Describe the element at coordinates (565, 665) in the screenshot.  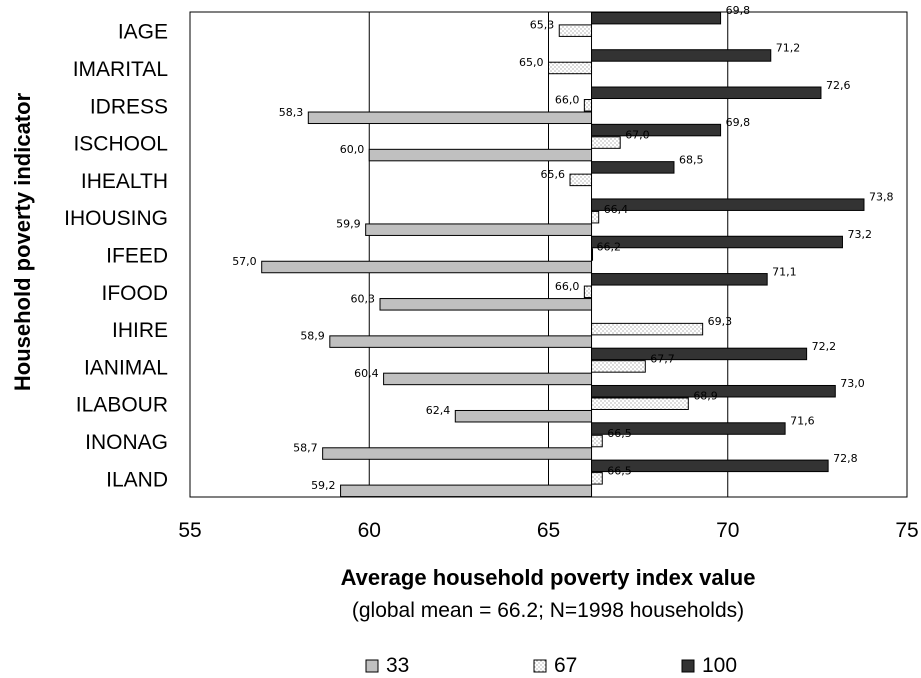
I see `legend-label: 67` at that location.